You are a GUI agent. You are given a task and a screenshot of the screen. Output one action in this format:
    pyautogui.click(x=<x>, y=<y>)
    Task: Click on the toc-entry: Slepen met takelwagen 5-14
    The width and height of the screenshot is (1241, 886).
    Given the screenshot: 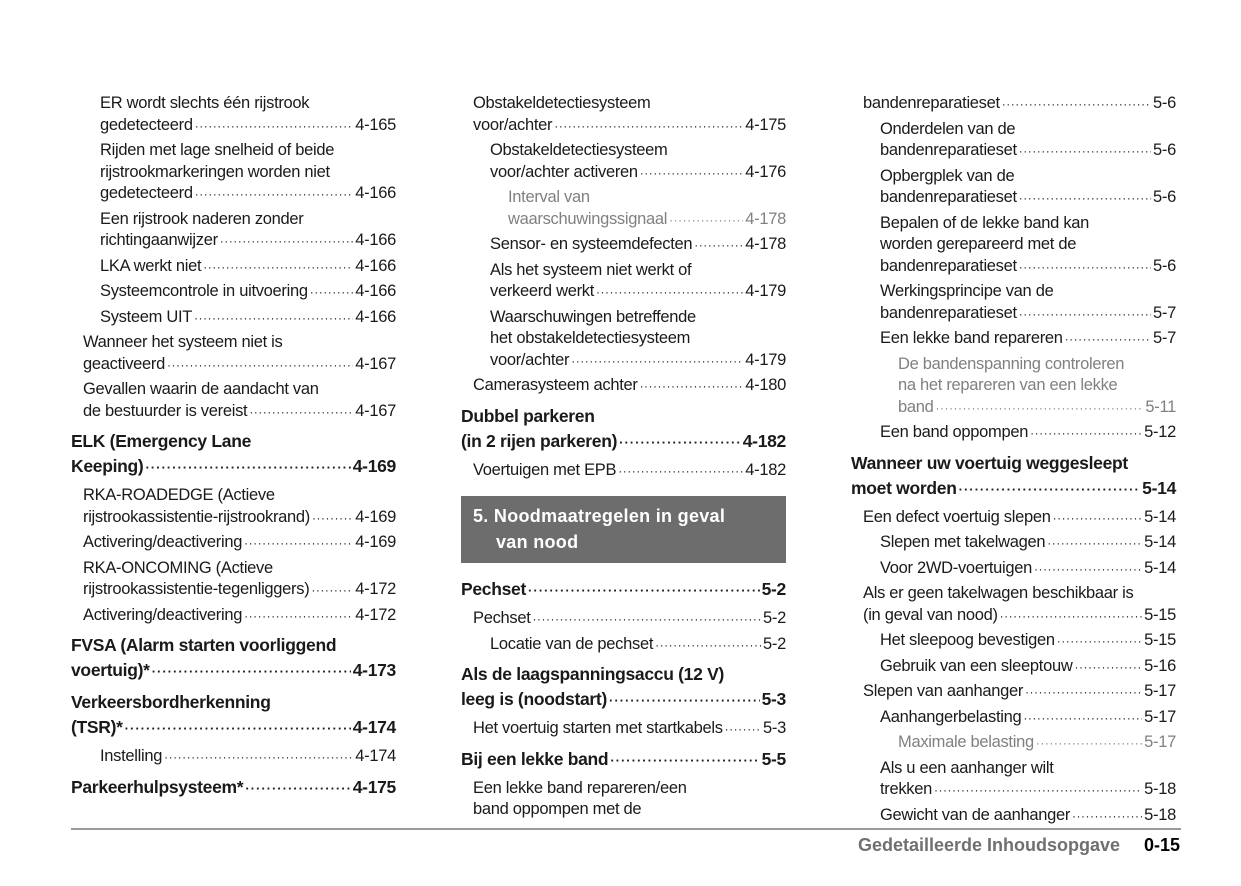 What is the action you would take?
    pyautogui.click(x=1013, y=543)
    